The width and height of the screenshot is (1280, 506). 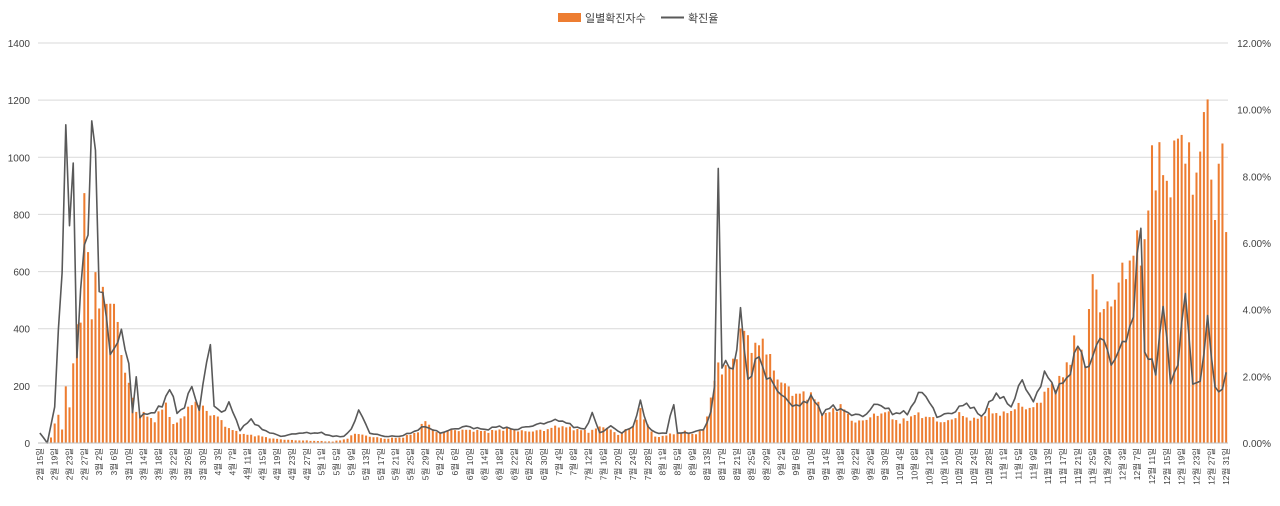 What do you see at coordinates (1226, 466) in the screenshot?
I see `x-tick-label: 12월 31일` at bounding box center [1226, 466].